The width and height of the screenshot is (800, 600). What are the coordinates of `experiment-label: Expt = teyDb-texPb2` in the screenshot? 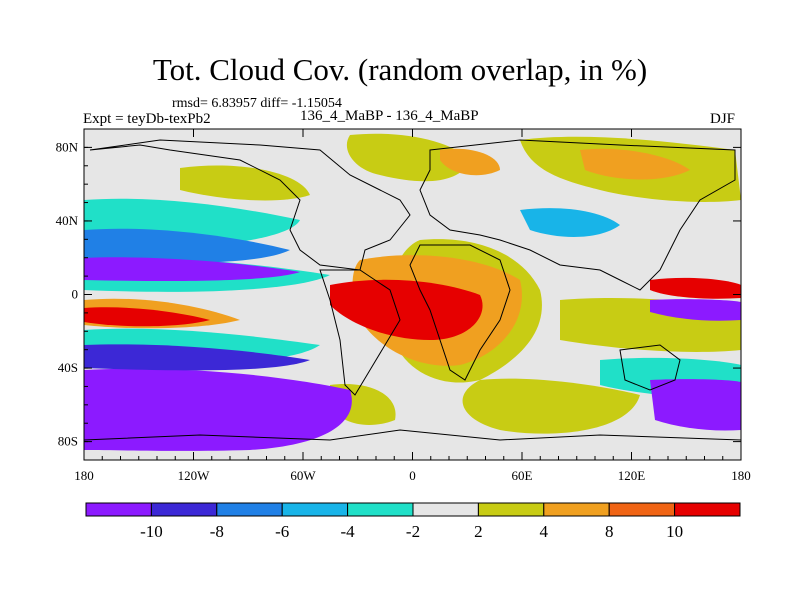 It's located at (147, 119).